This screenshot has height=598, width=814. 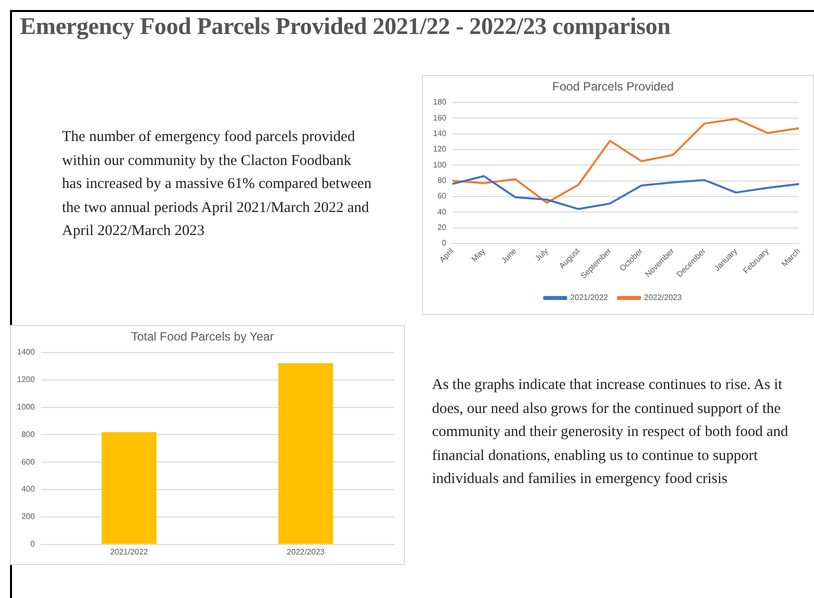 What do you see at coordinates (663, 297) in the screenshot?
I see `legend-label: 2022/2023` at bounding box center [663, 297].